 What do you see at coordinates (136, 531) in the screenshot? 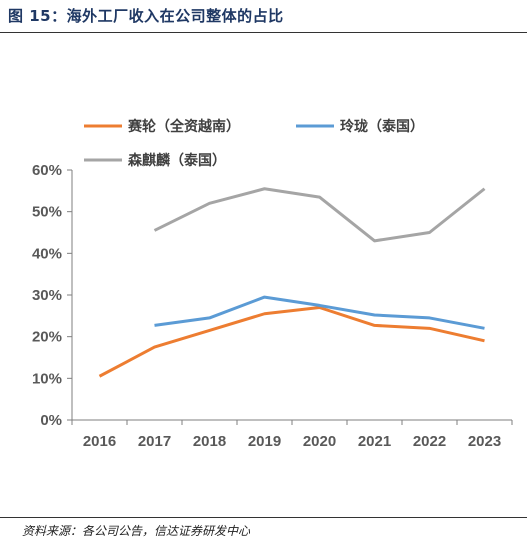
I see `source-note: 资料来源：各公司公告，信达证券研发中心` at bounding box center [136, 531].